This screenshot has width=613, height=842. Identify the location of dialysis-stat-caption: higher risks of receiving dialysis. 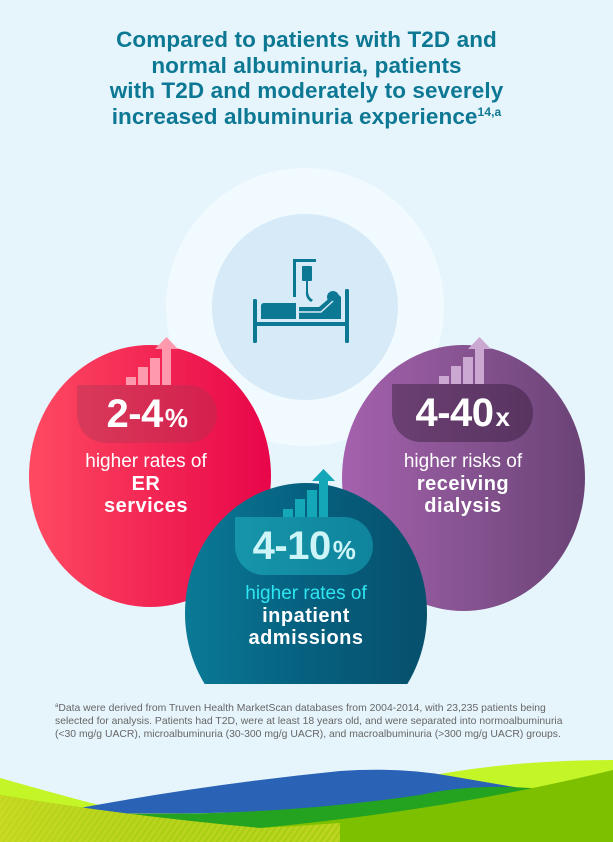
(463, 484).